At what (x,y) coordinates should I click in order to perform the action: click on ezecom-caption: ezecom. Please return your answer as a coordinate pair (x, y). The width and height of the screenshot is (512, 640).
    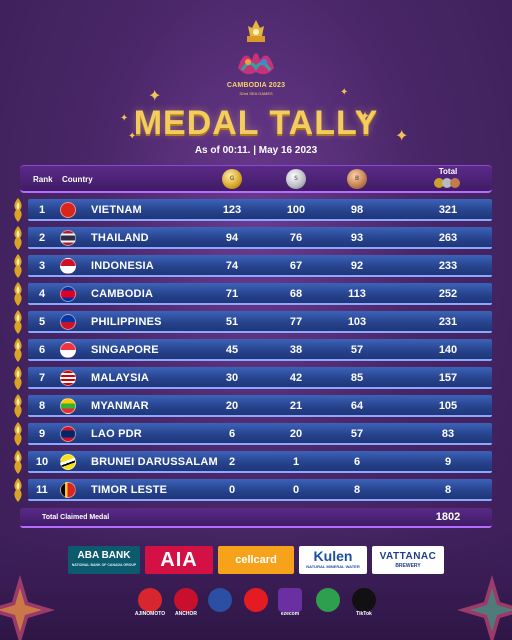
    Looking at the image, I should click on (290, 614).